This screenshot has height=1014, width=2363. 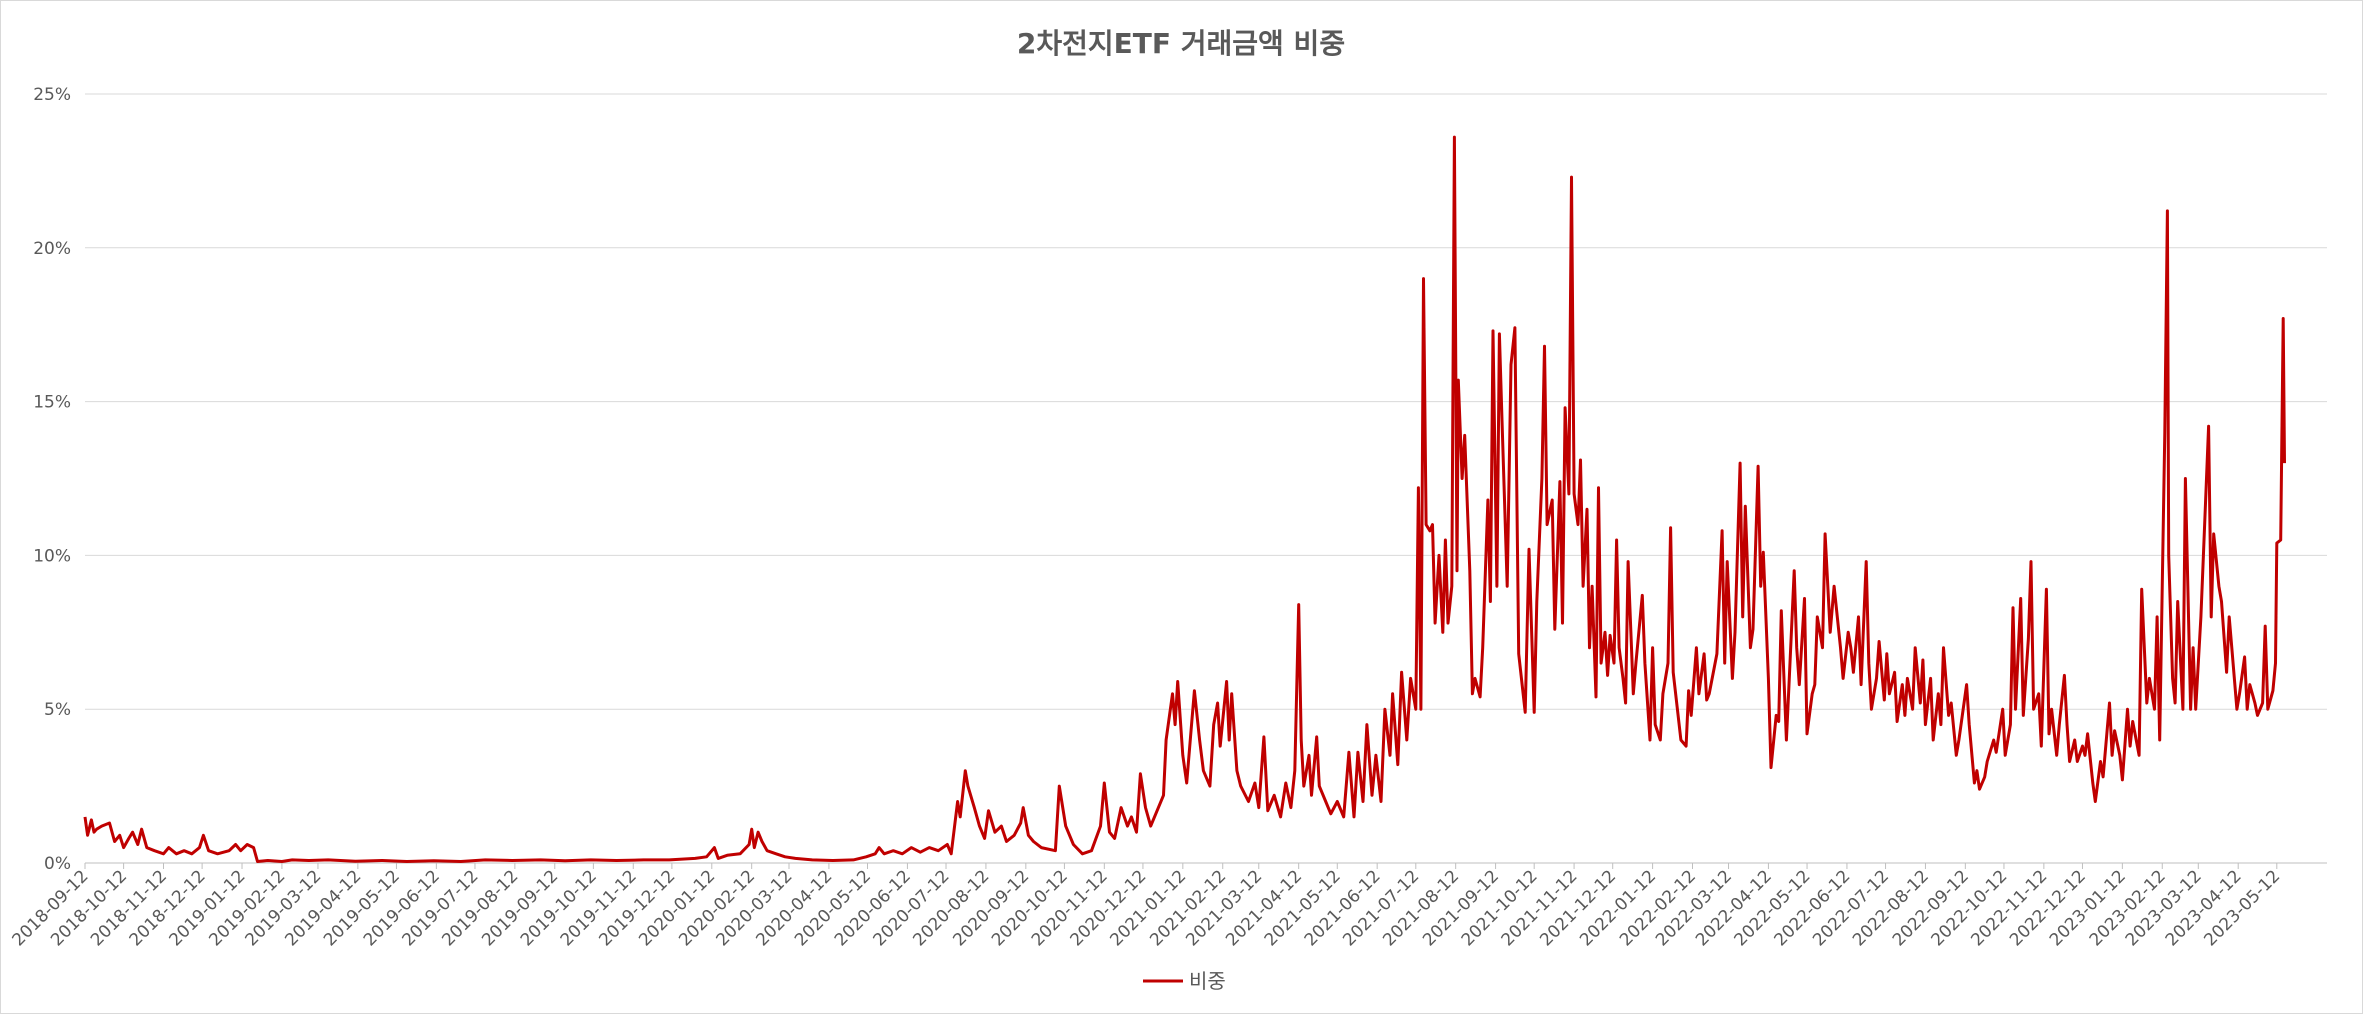 I want to click on y-tick-label: 10%, so click(x=52, y=556).